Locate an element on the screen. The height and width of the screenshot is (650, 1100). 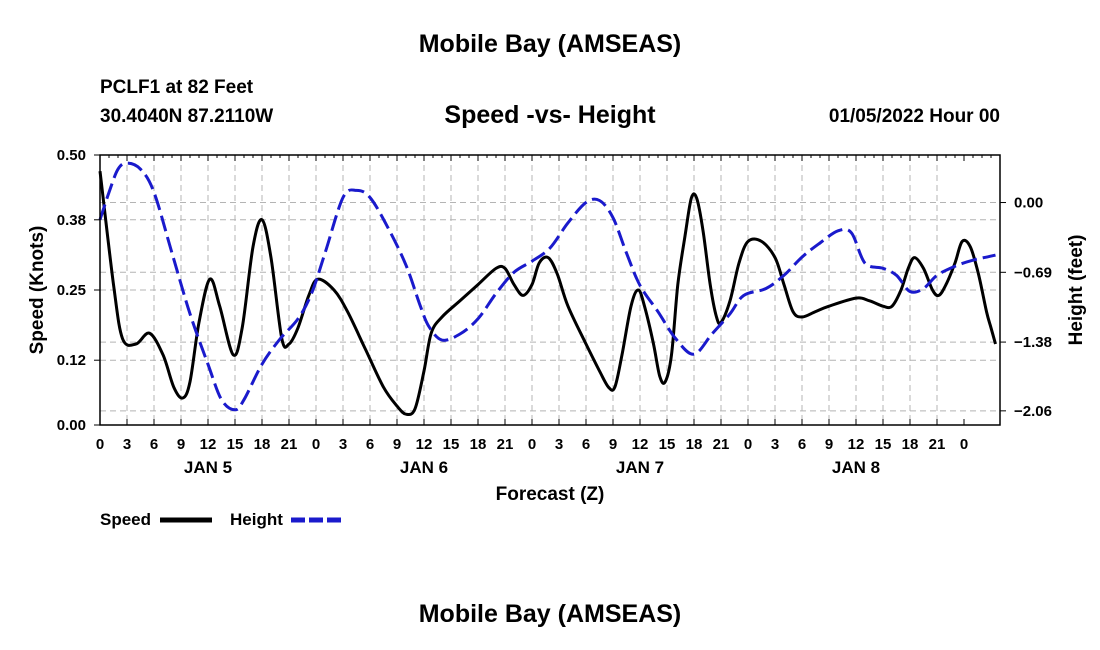
right-tick-label: 0.00 is located at coordinates (1028, 203).